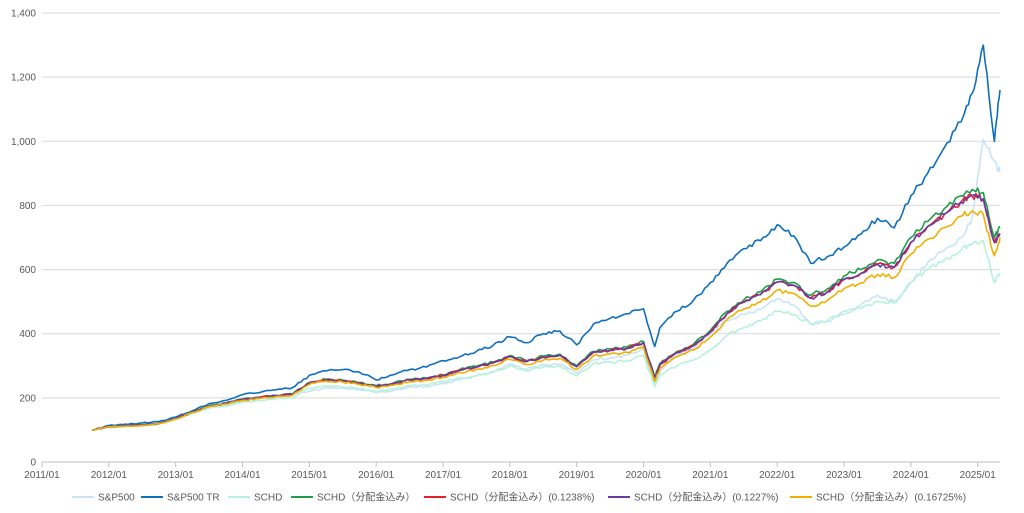  Describe the element at coordinates (643, 475) in the screenshot. I see `x-tick-label: 2020/01` at that location.